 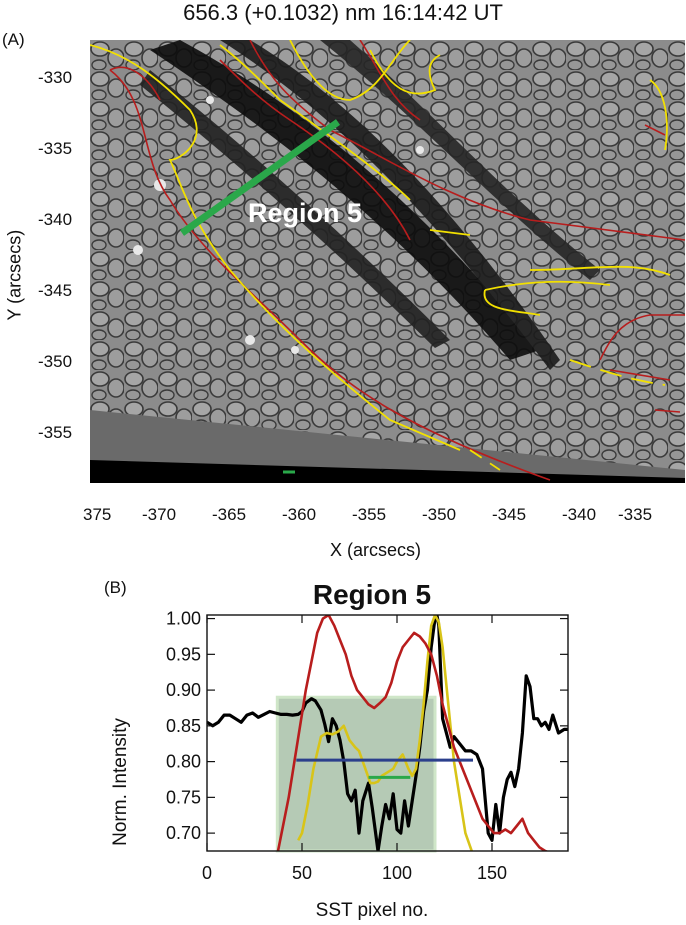 I want to click on x-tick-1: -370, so click(x=159, y=514).